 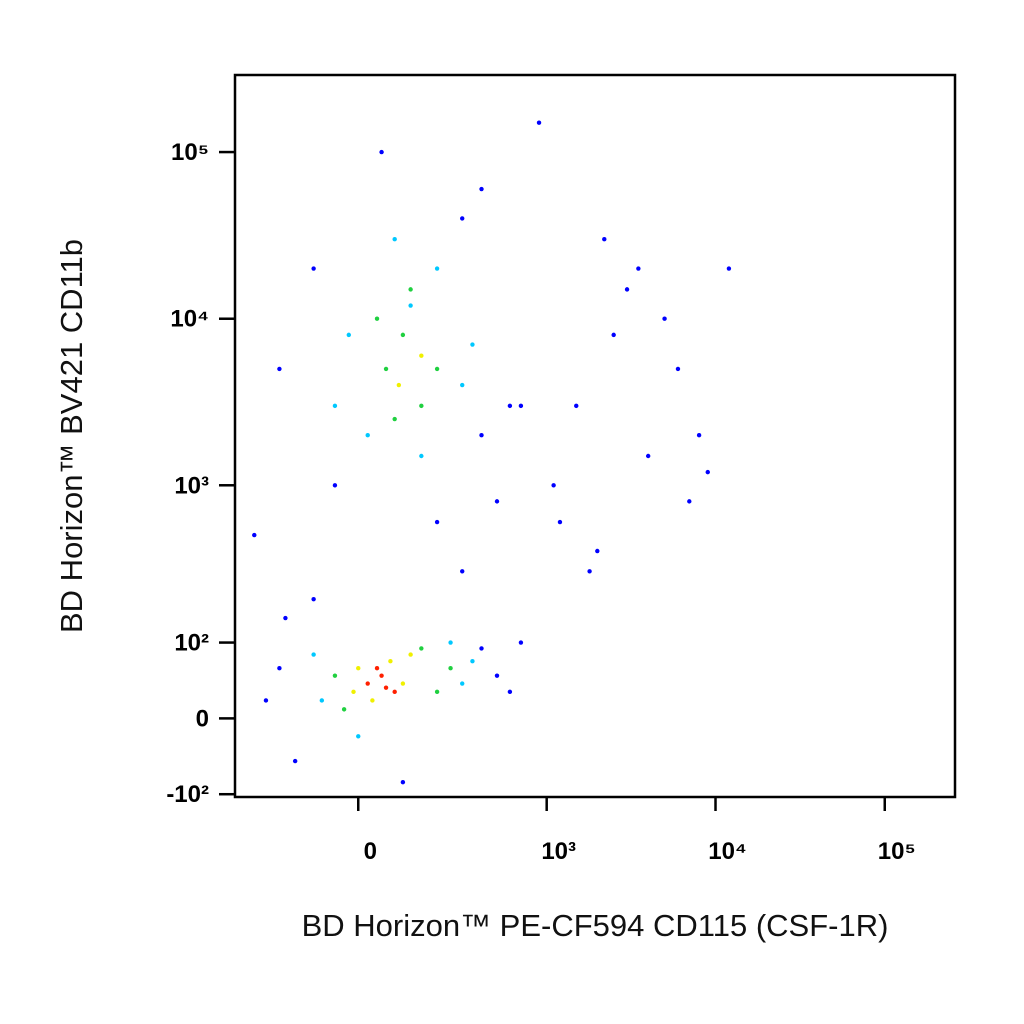 I want to click on x-tick-label: 10³, so click(x=558, y=851).